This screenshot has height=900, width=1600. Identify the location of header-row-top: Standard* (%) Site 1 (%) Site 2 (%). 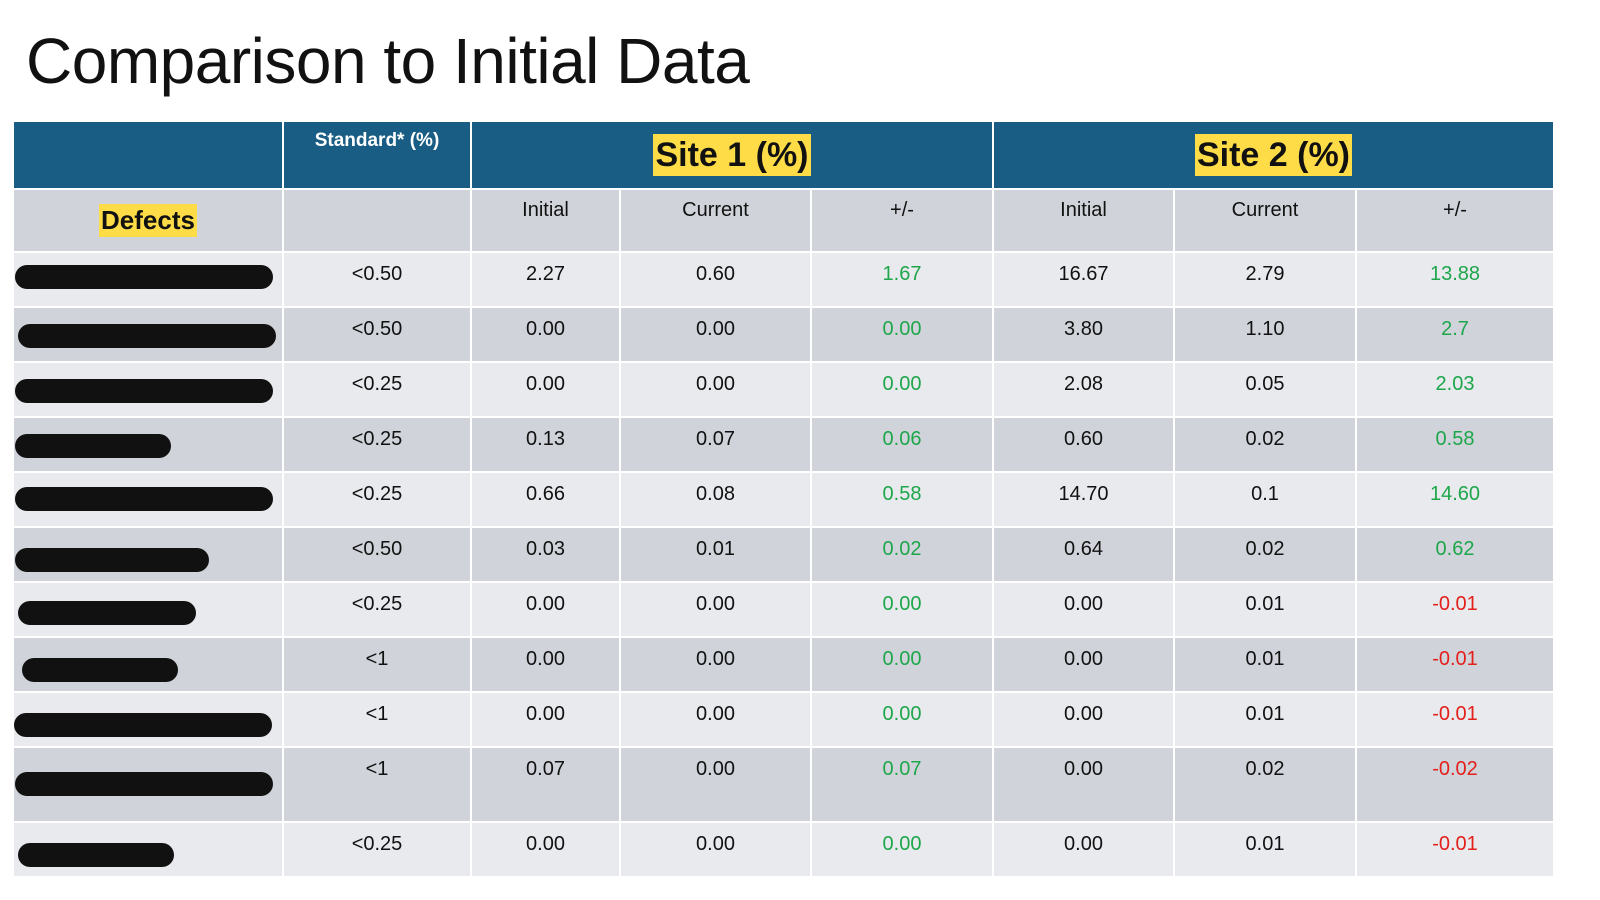
(783, 155).